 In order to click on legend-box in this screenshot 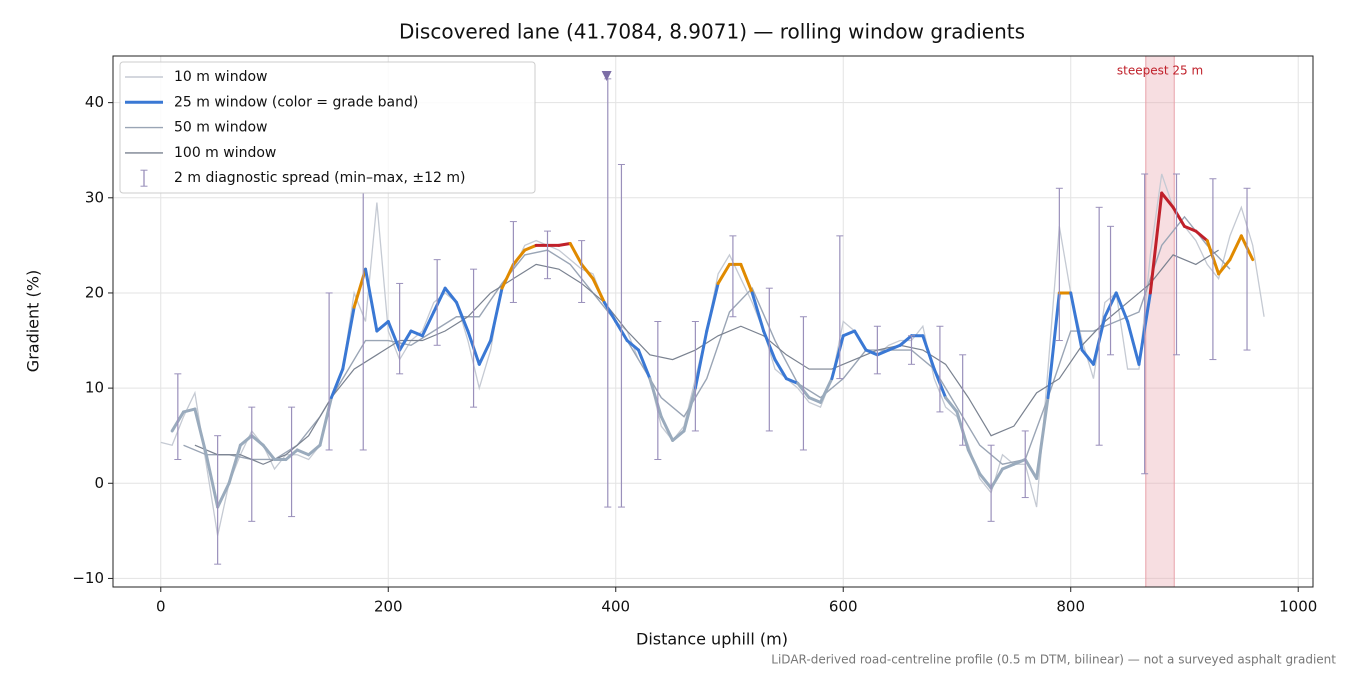, I will do `click(327, 127)`.